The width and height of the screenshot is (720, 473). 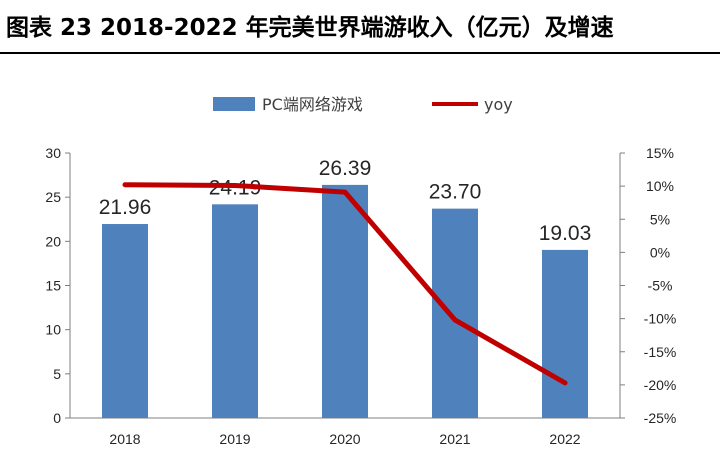 What do you see at coordinates (498, 104) in the screenshot?
I see `legend-label-line: yoy` at bounding box center [498, 104].